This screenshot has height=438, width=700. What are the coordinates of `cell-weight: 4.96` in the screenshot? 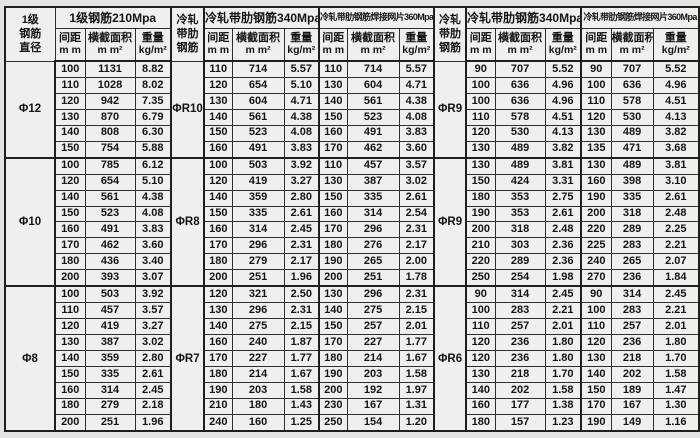 It's located at (563, 101).